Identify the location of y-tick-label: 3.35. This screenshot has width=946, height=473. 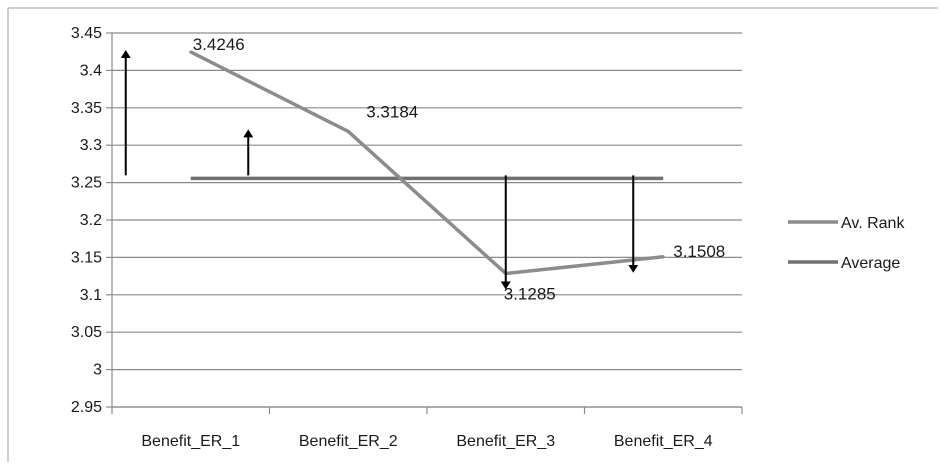
(86, 108).